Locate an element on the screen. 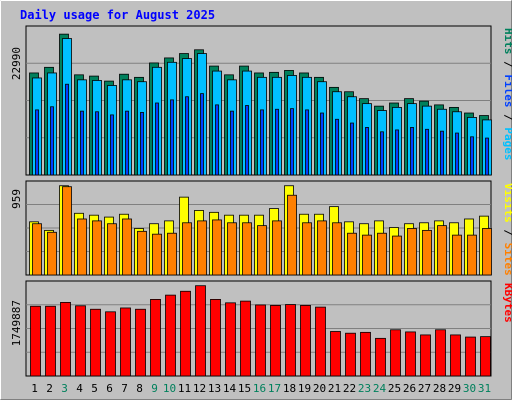 This screenshot has height=405, width=512. x-tick-label-day-6: 6 is located at coordinates (109, 388).